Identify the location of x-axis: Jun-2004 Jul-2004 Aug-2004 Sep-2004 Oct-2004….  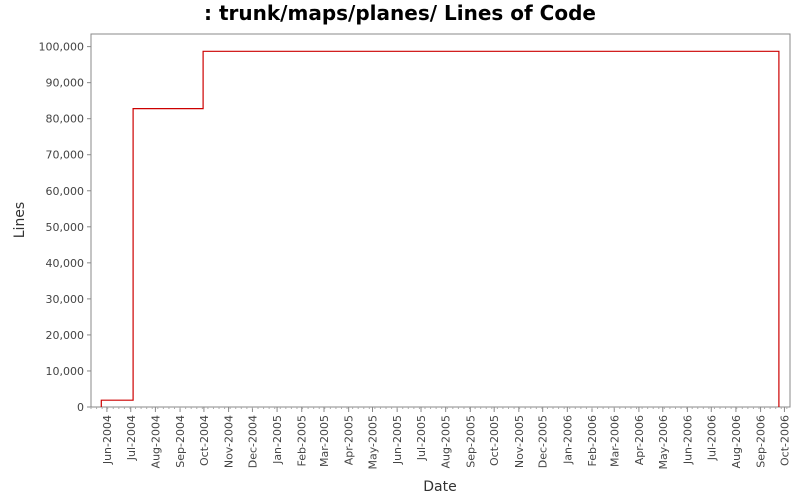
(440, 438).